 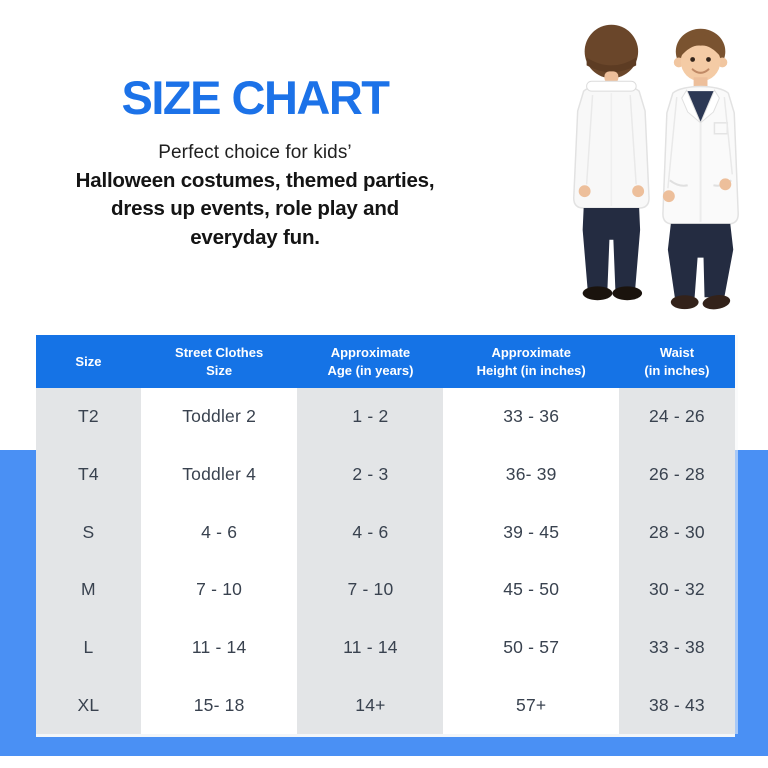 What do you see at coordinates (676, 705) in the screenshot?
I see `cell-waist: 38 - 43` at bounding box center [676, 705].